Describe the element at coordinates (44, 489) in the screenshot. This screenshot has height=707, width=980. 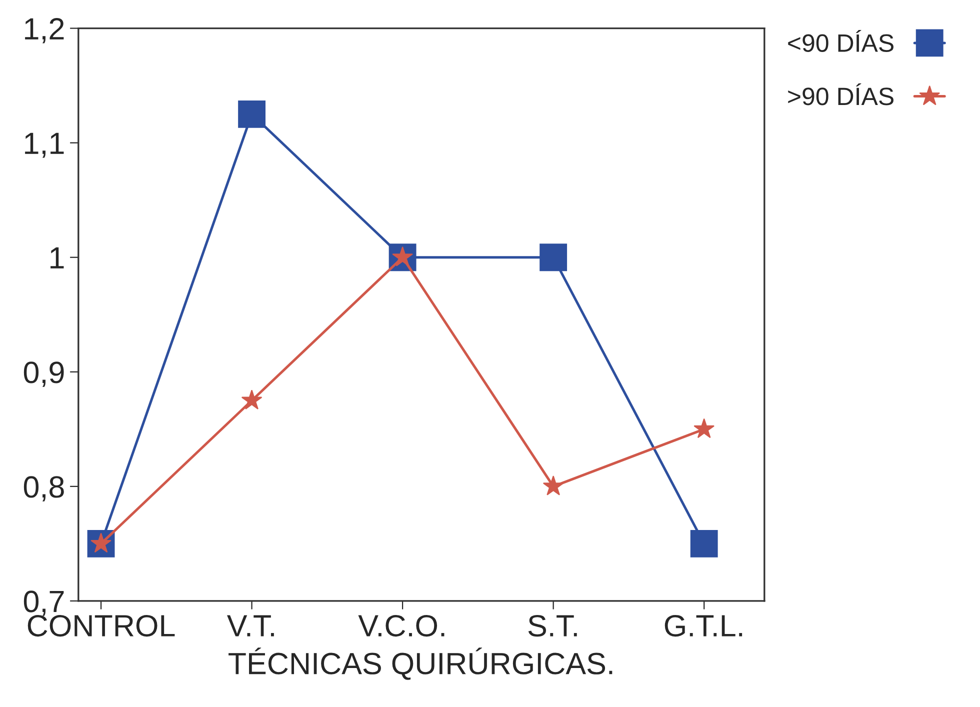
I see `y-tick-label: 0,8` at that location.